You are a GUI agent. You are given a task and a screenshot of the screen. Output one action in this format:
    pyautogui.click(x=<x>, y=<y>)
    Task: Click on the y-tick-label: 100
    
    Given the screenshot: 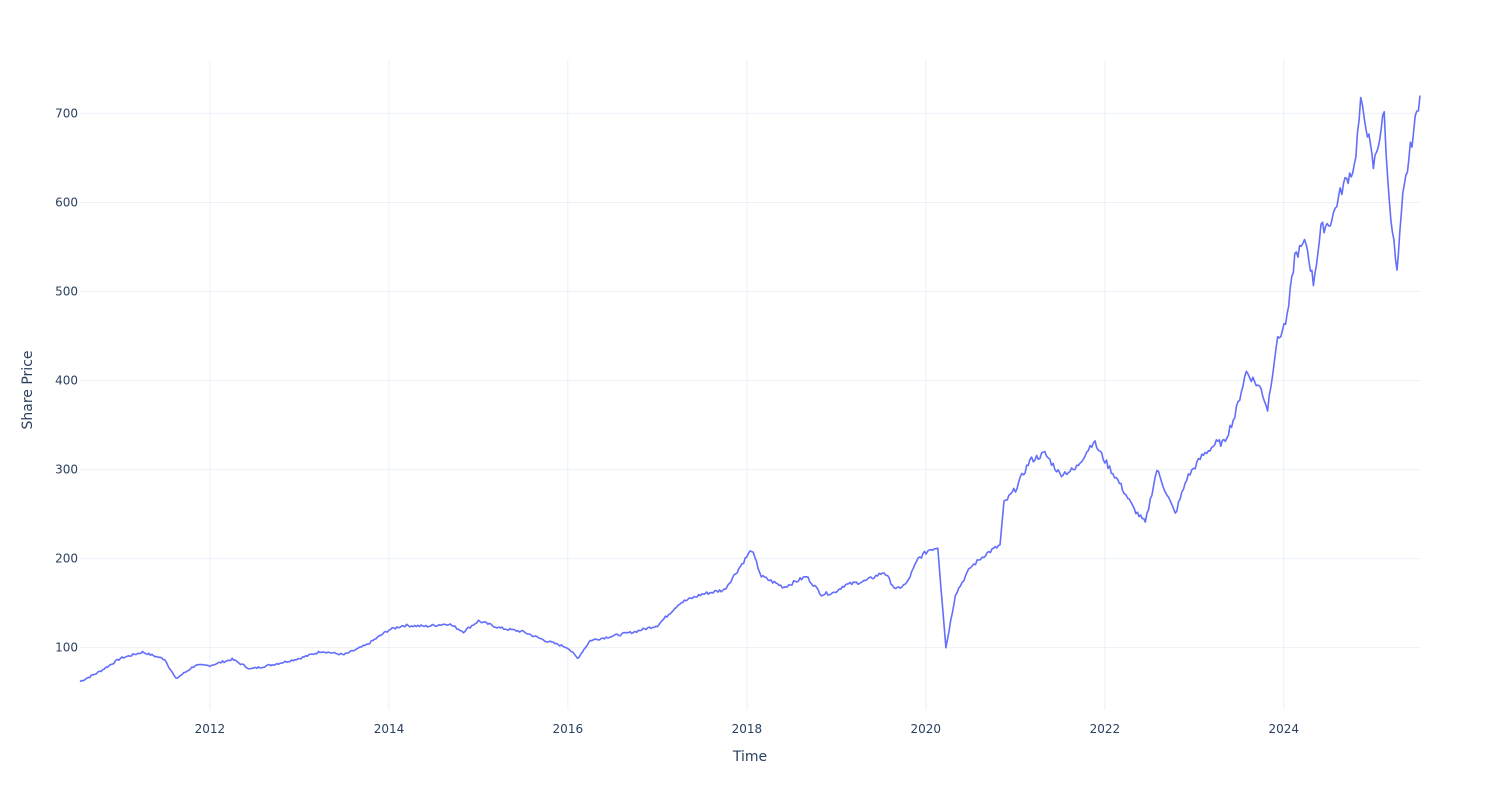 What is the action you would take?
    pyautogui.click(x=66, y=648)
    